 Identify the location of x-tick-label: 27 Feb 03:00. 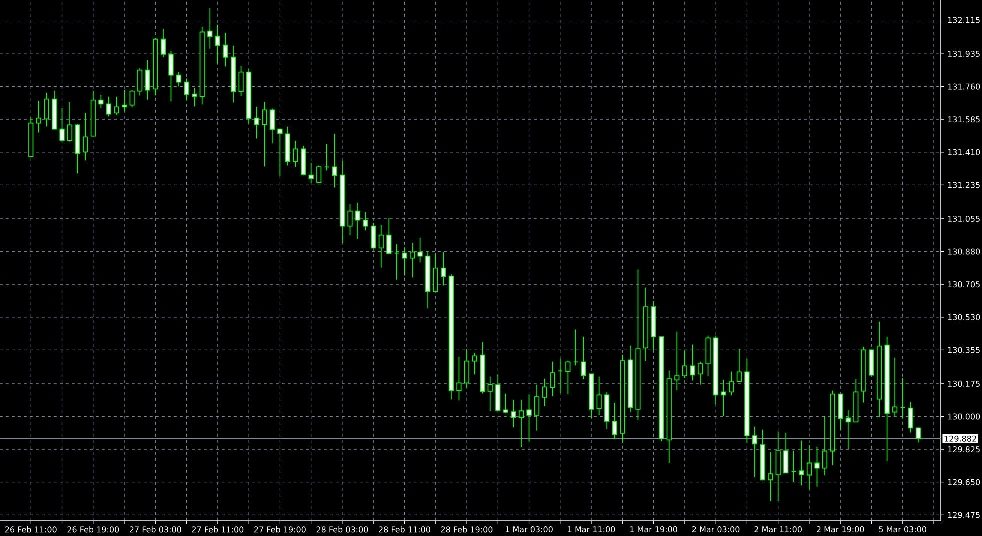
(156, 529).